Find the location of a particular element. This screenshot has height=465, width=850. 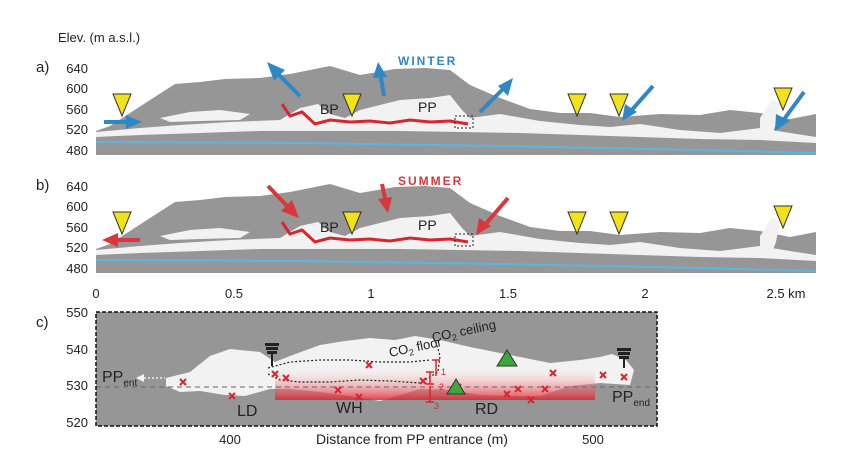

elevation-axis-label: Elev. (m a.s.l.) is located at coordinates (99, 37).